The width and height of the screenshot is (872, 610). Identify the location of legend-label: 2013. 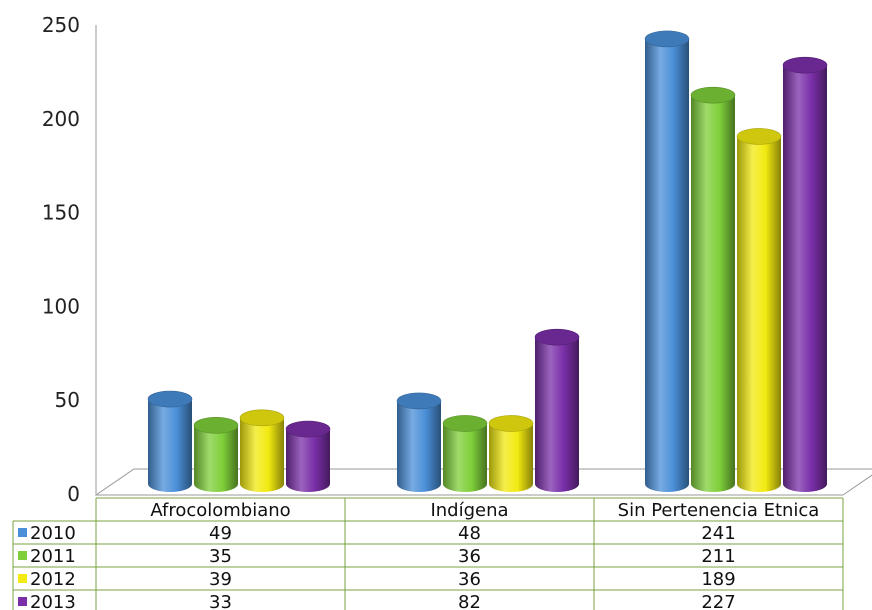
(53, 601).